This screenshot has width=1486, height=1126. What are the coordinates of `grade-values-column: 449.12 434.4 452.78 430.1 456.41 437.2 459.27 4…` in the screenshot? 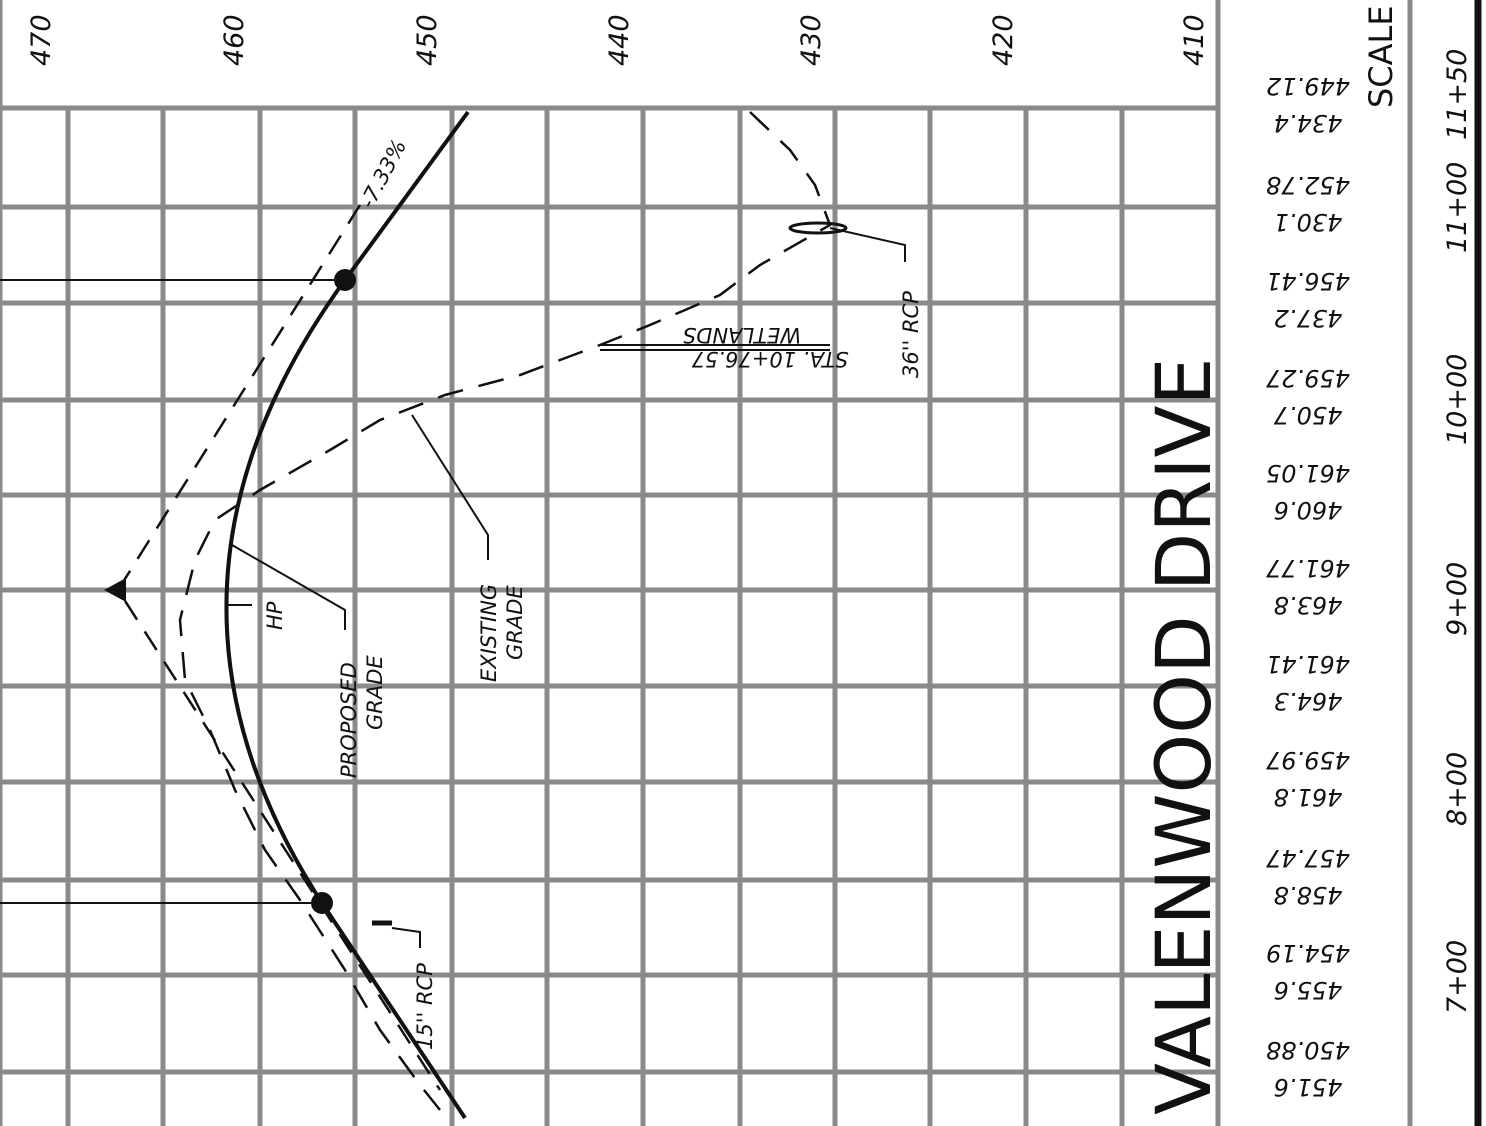 It's located at (1307, 586).